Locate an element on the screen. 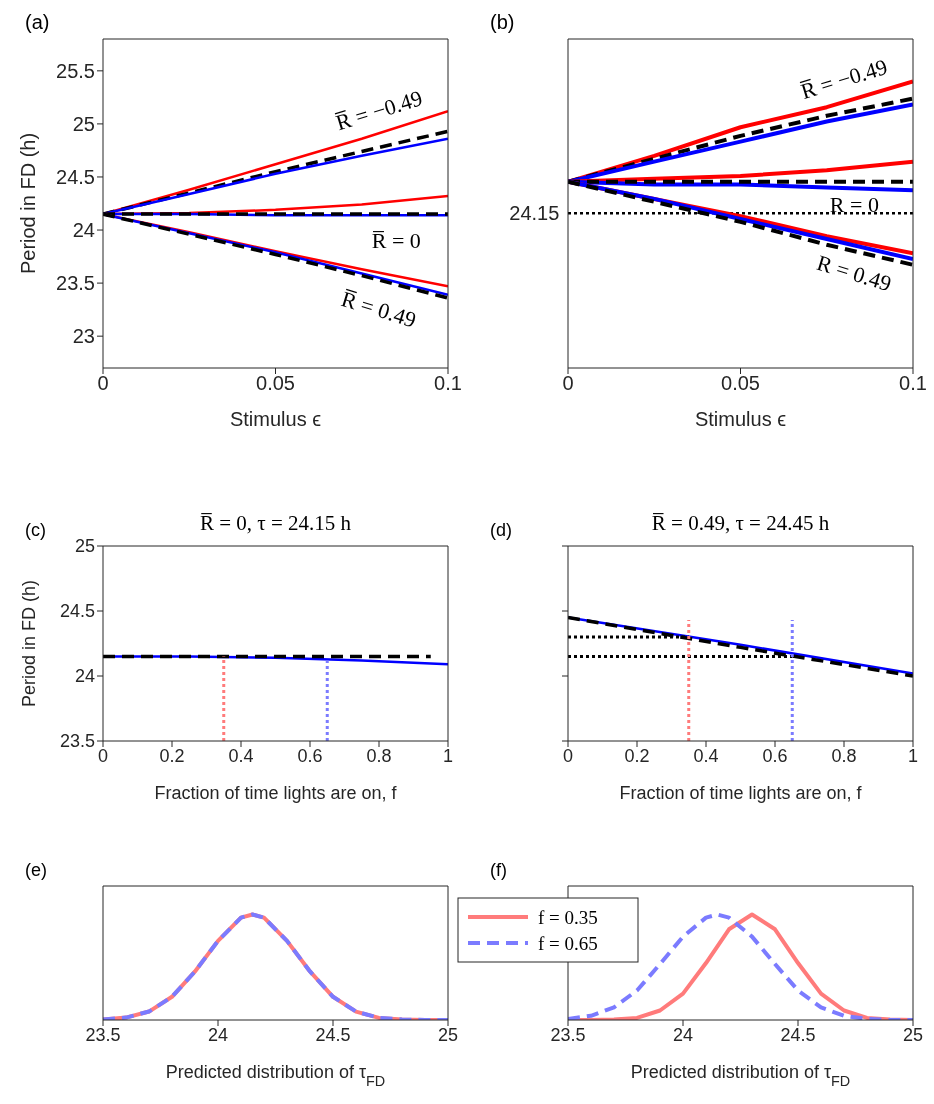 Image resolution: width=934 pixels, height=1104 pixels. text: (c) is located at coordinates (35, 530).